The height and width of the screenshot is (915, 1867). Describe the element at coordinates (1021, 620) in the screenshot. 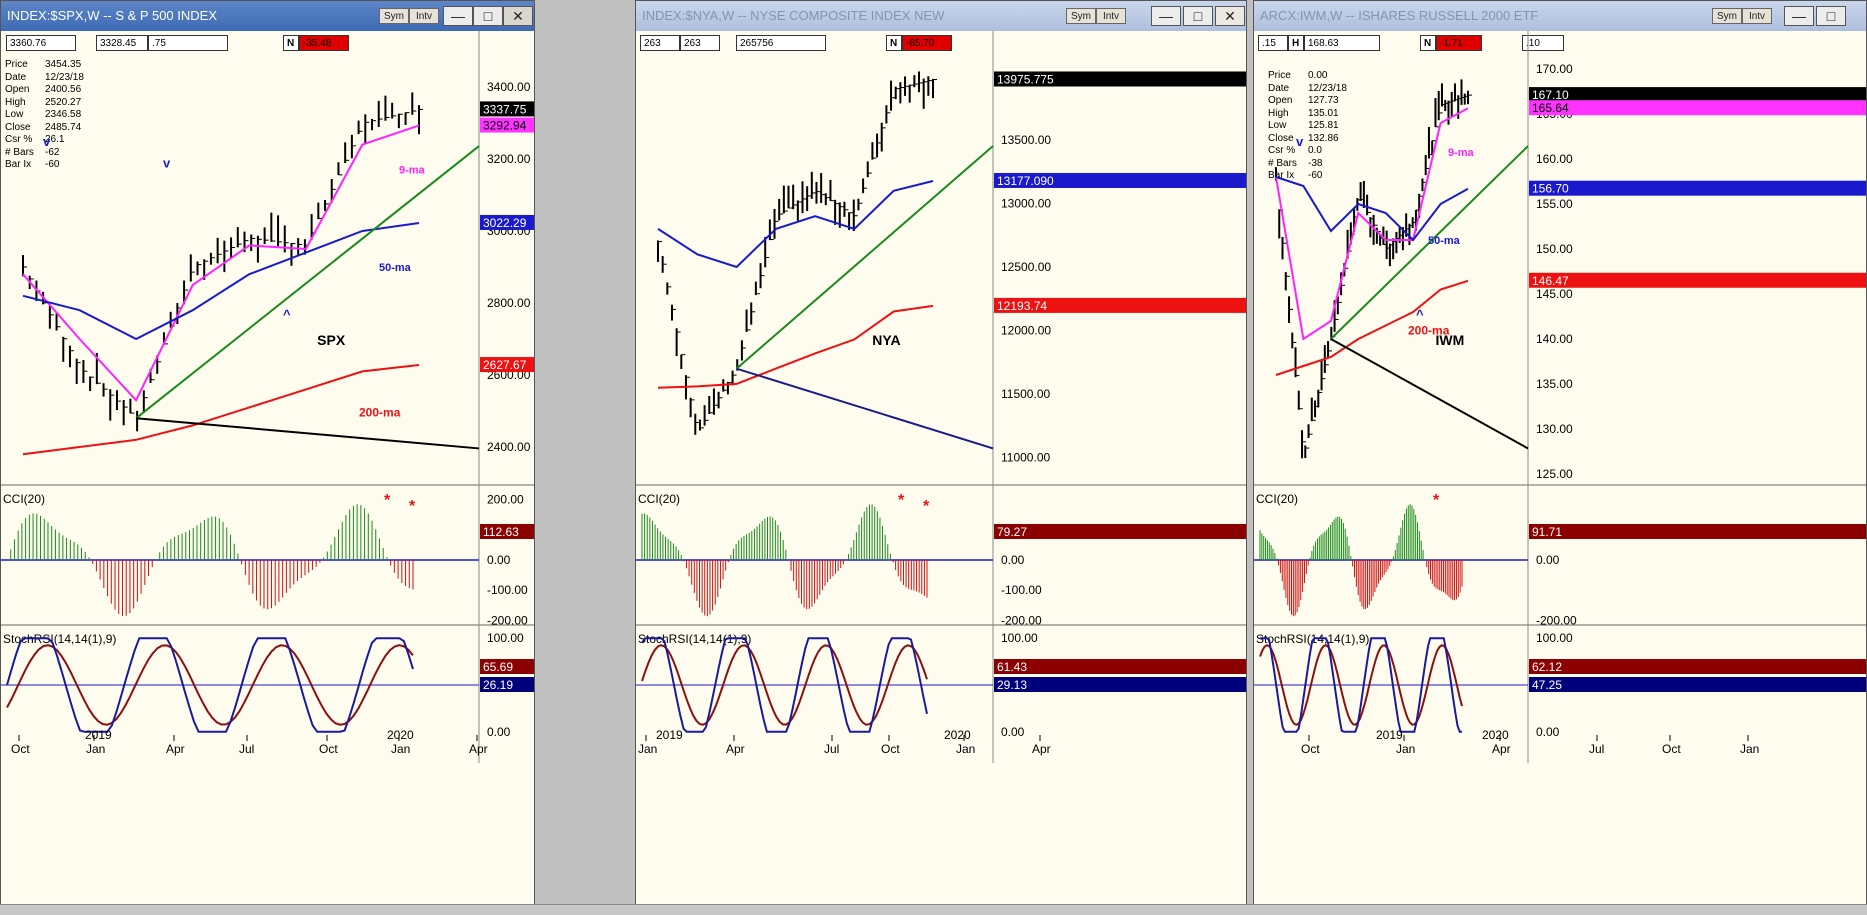

I see `cci-tick-label: -200.00` at that location.